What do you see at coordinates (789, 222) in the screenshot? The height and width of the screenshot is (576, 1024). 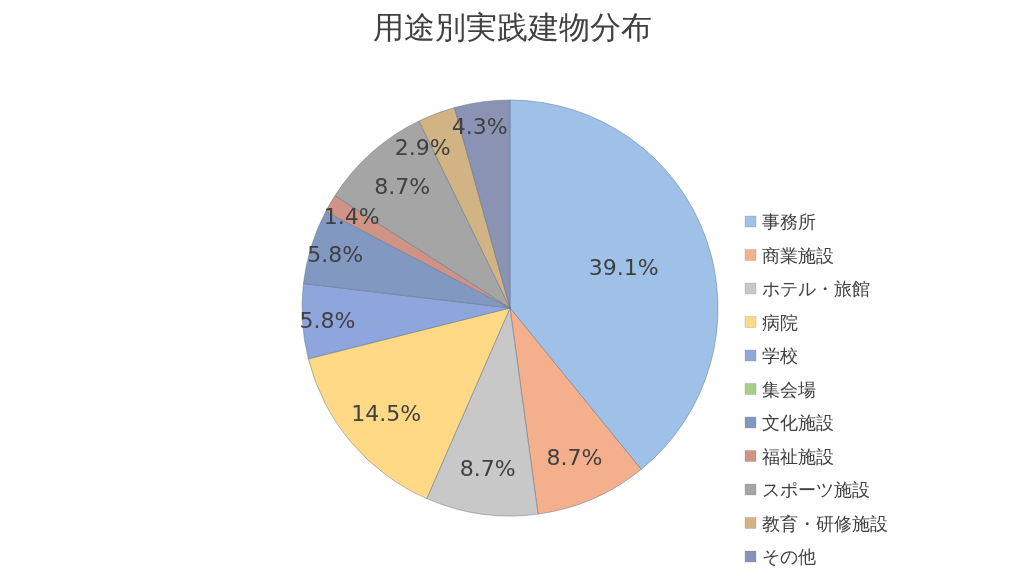 I see `legend-label: 事務所` at bounding box center [789, 222].